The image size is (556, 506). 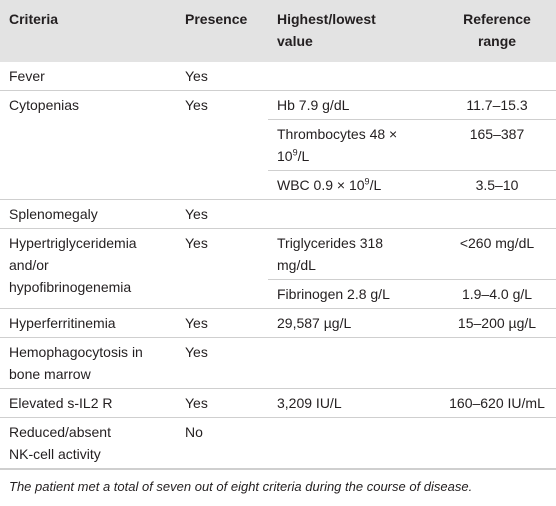 I want to click on range-cell: 3.5–10, so click(x=497, y=185).